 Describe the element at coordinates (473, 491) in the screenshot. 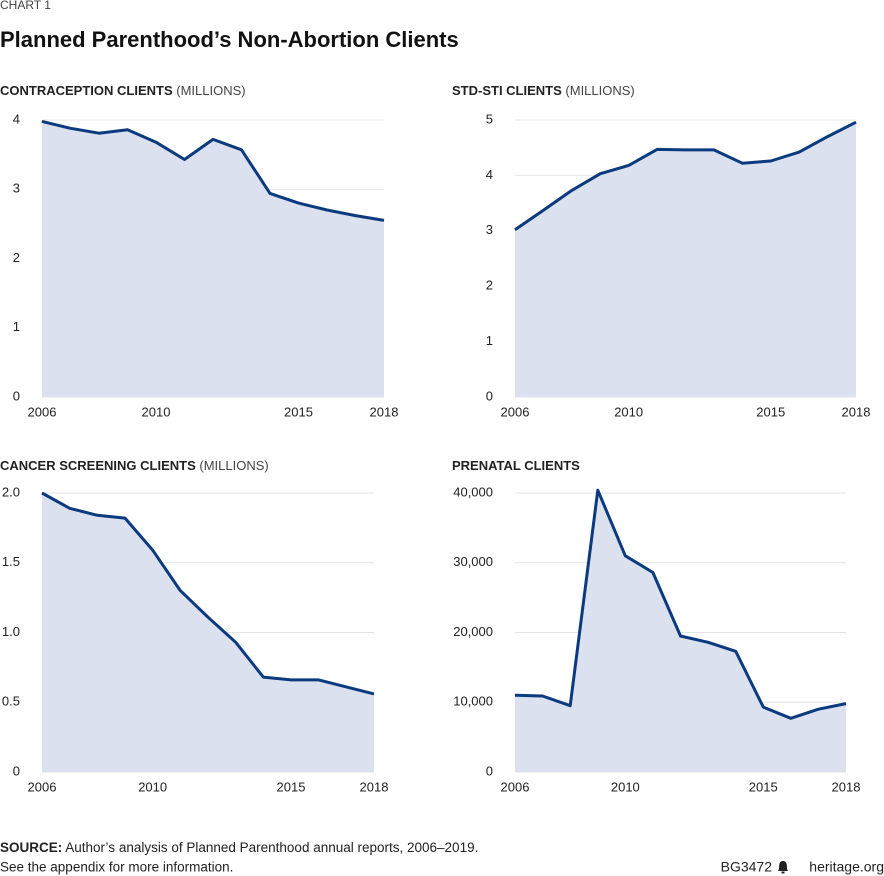

I see `y-tick-label: 40,000` at that location.